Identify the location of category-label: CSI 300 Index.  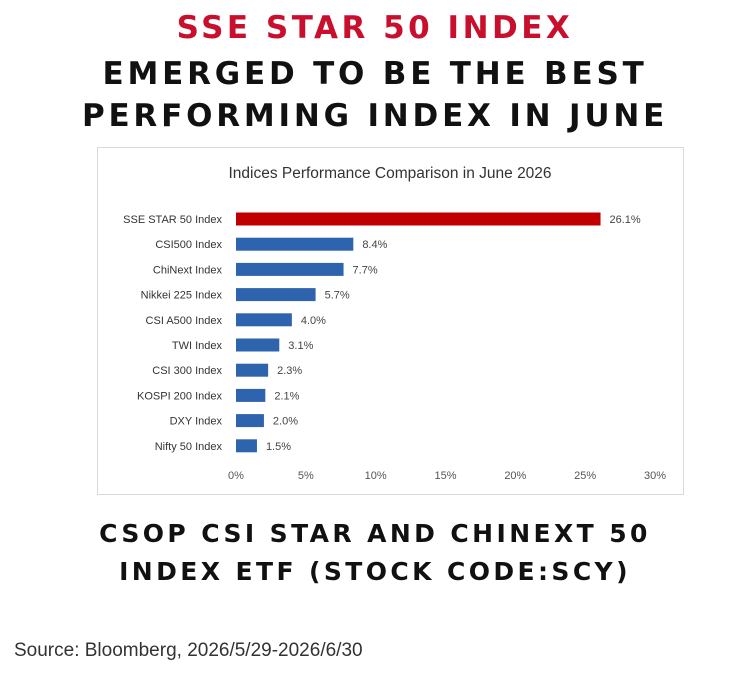
(187, 371).